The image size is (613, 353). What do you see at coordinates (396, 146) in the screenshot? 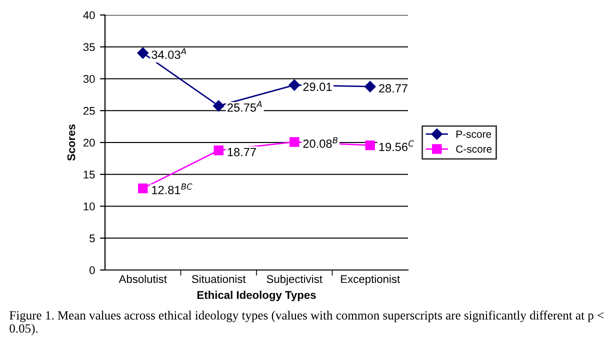
I see `data-label: 19.56$^{C}$` at bounding box center [396, 146].